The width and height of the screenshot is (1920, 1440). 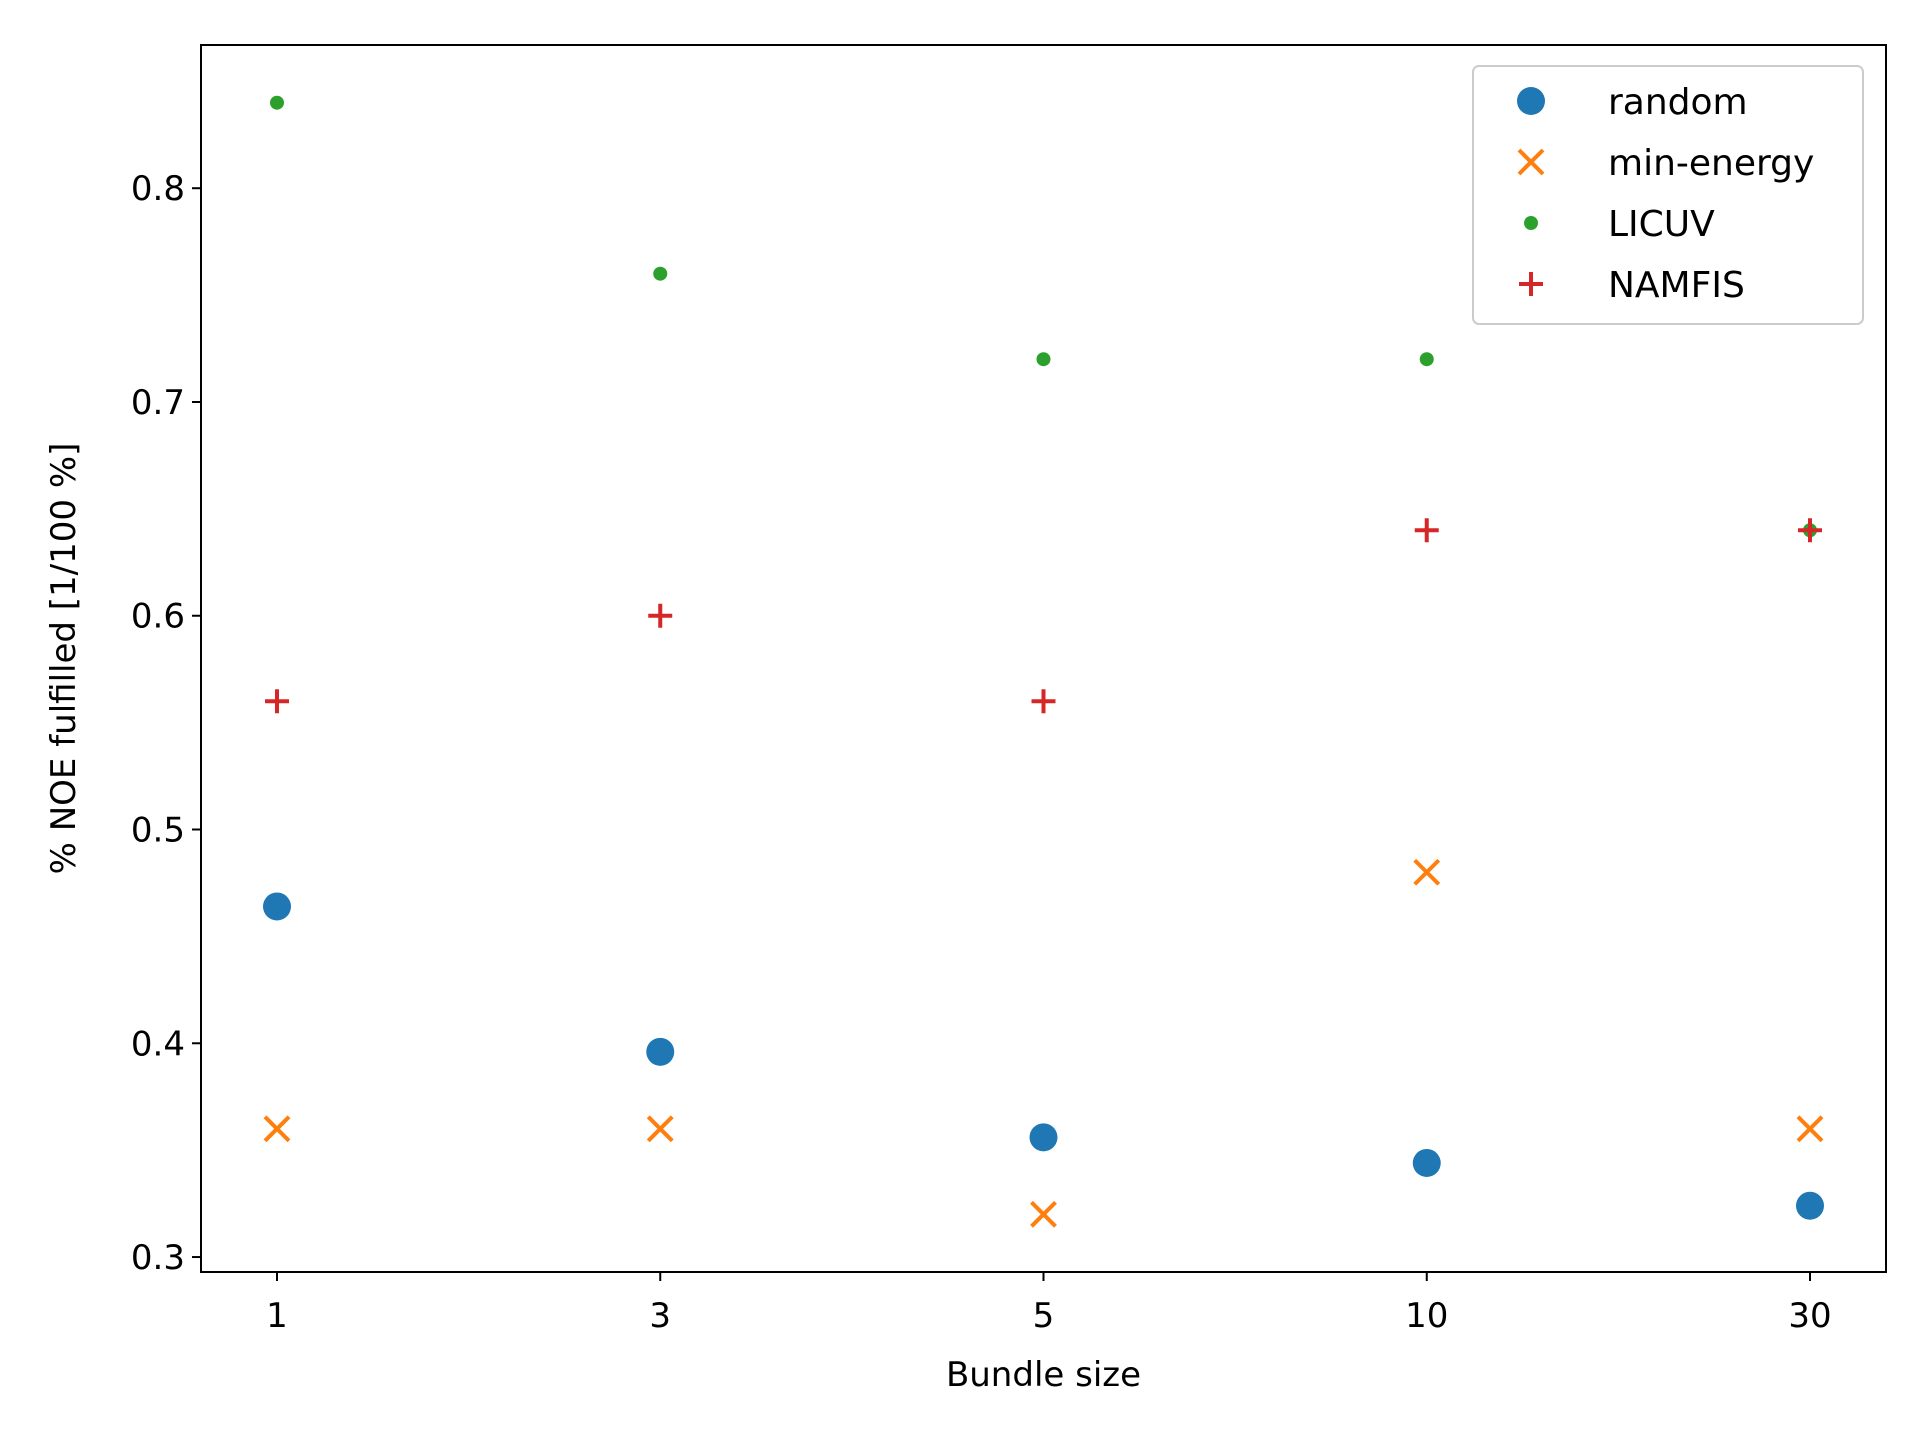 What do you see at coordinates (1426, 1316) in the screenshot?
I see `x-tick-label: 10` at bounding box center [1426, 1316].